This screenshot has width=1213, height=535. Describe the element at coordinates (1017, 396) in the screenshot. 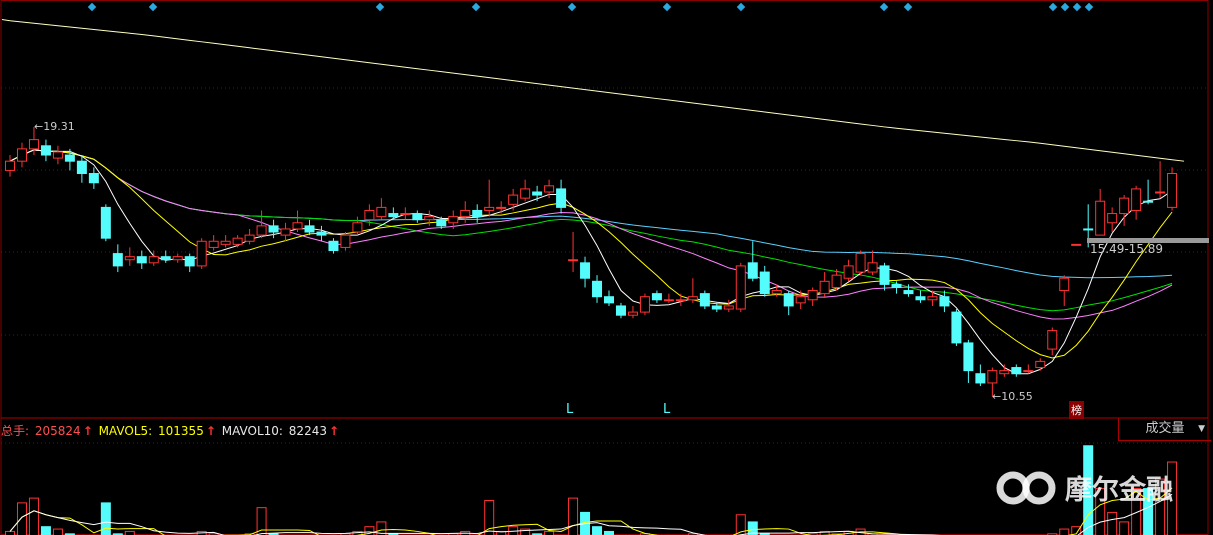

I see `low-price-value: 10.55` at that location.